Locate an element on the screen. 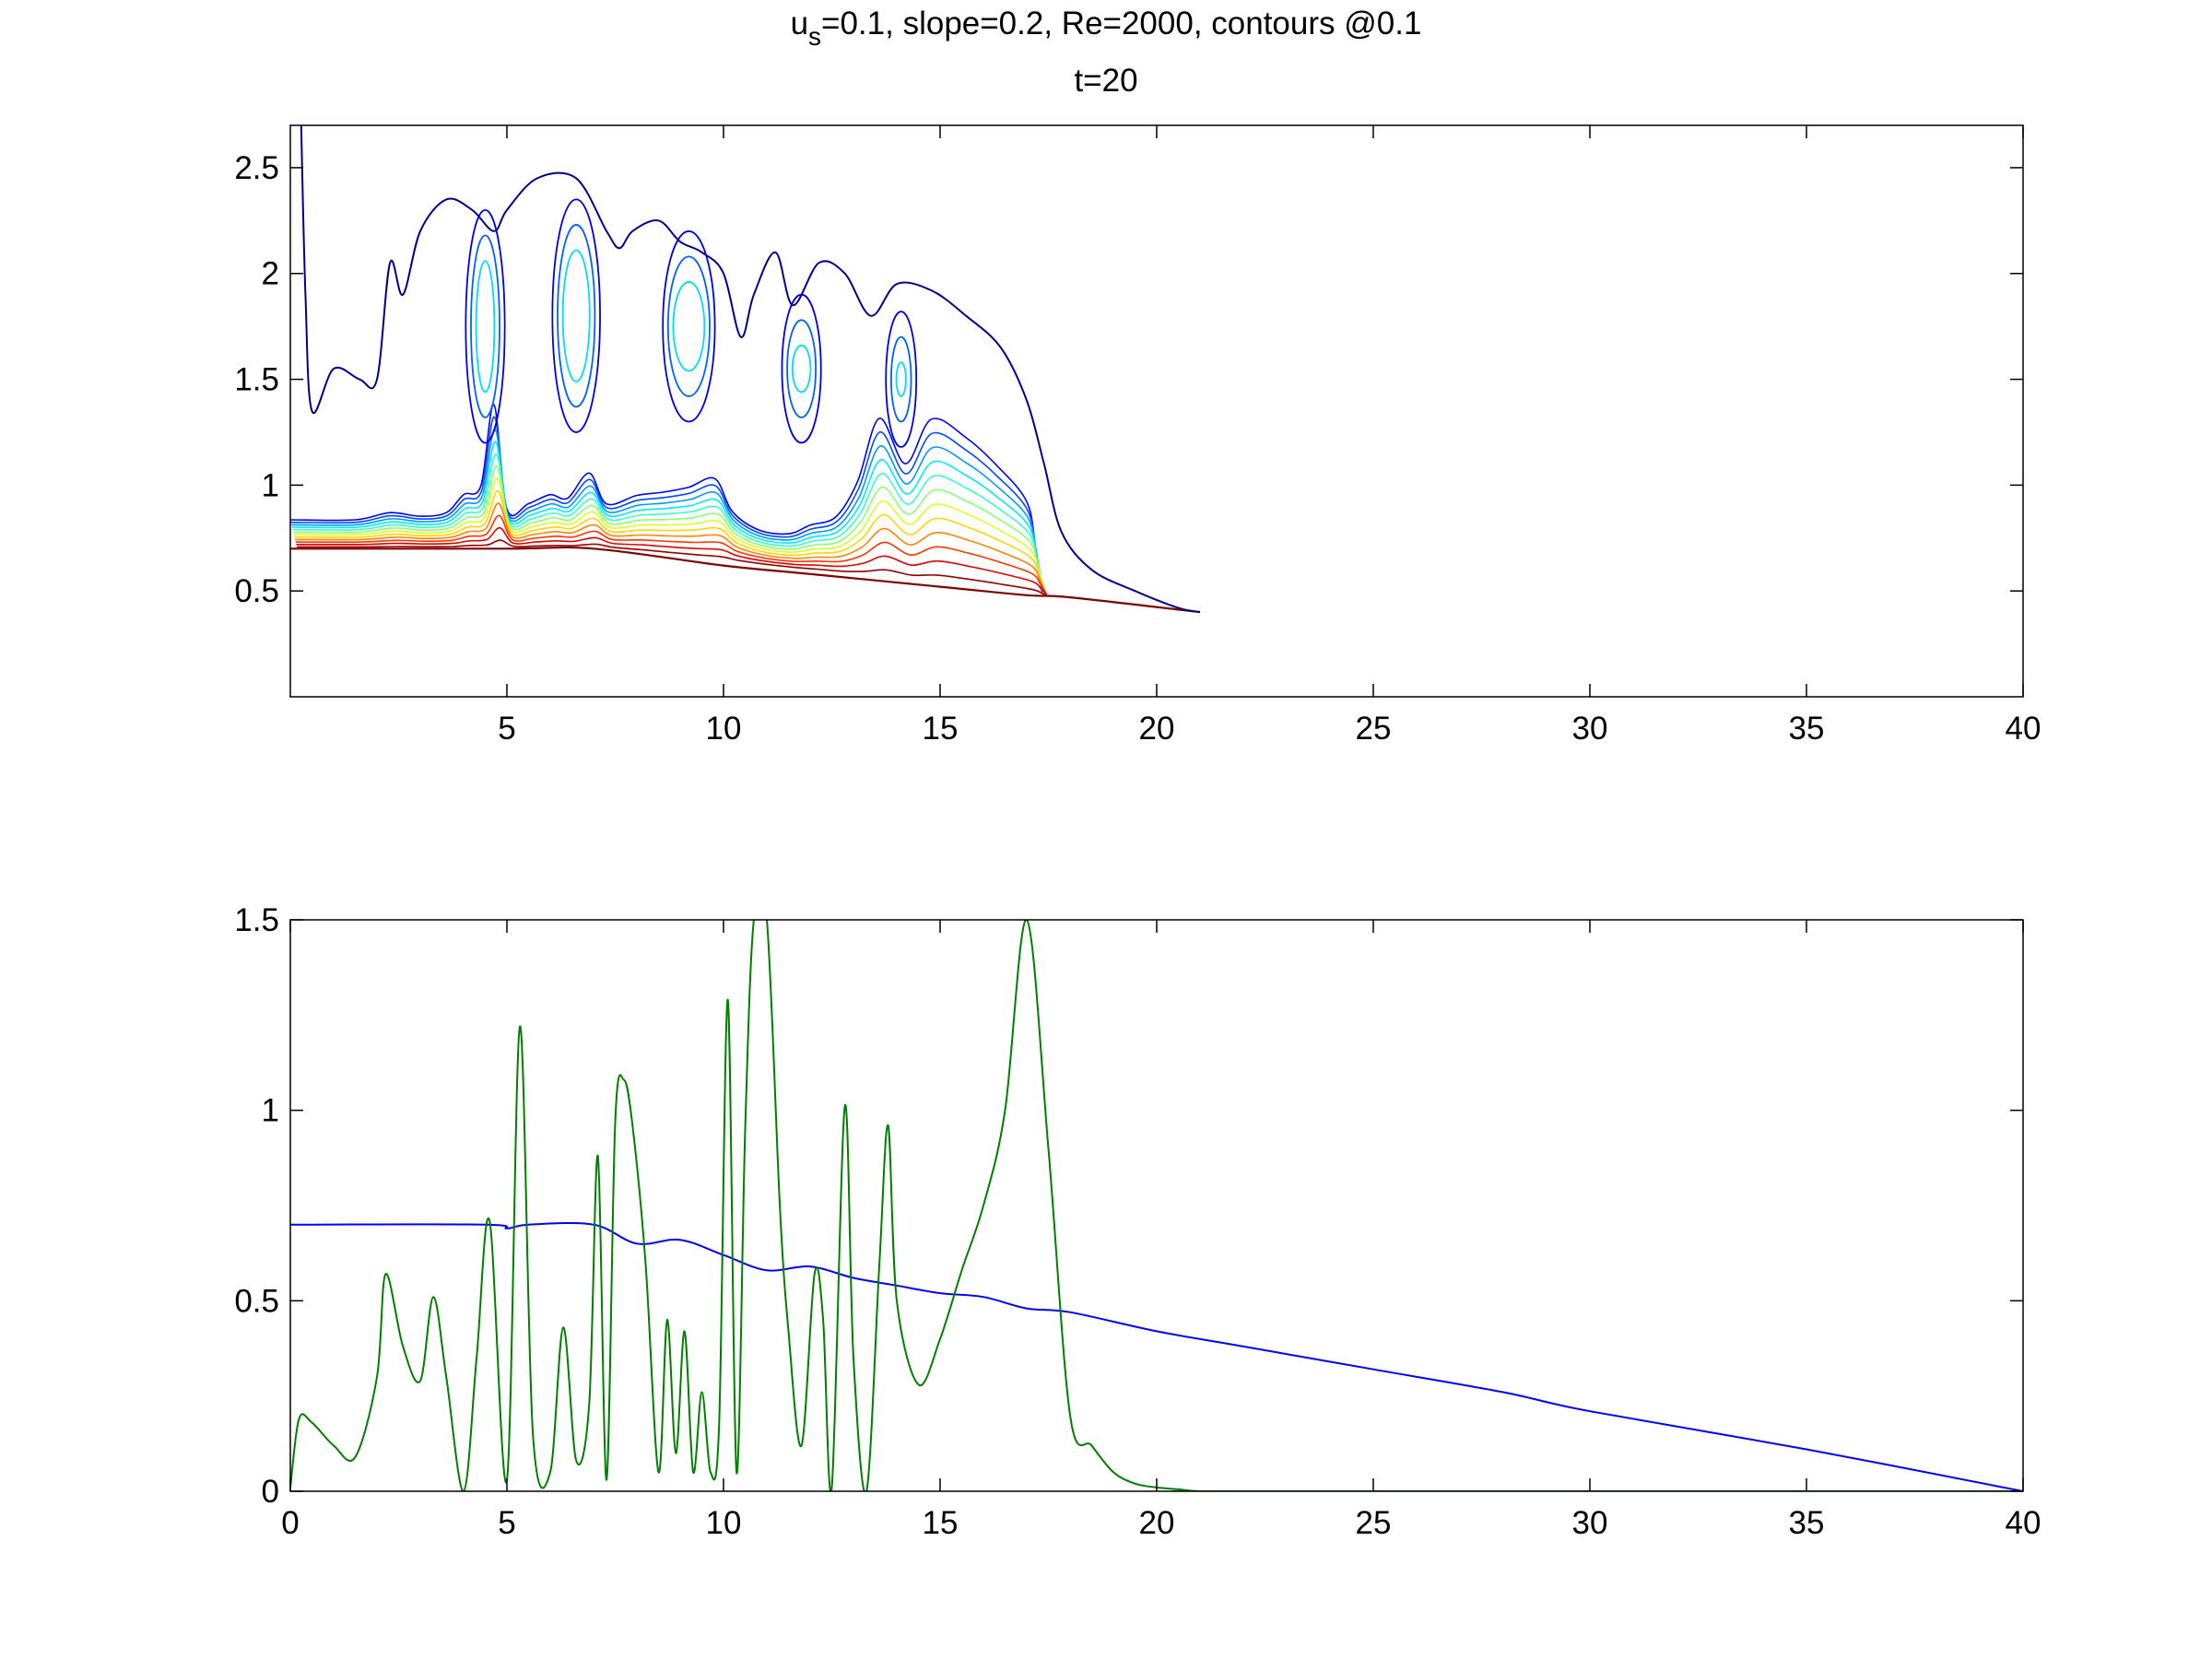 The image size is (2212, 1659). top-xtick-label: 10 is located at coordinates (724, 729).